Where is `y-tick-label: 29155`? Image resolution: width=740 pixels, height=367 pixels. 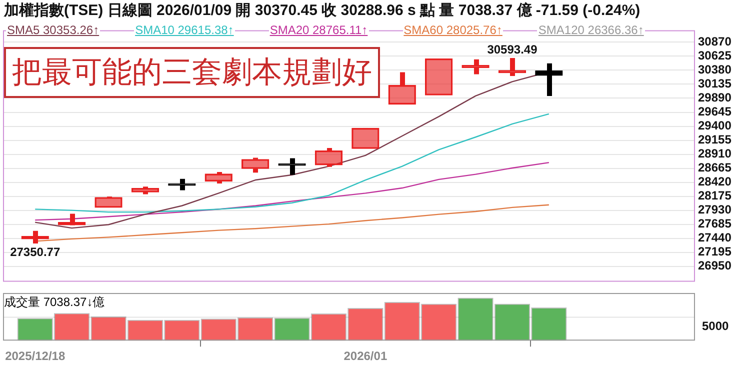
y-tick-label: 29155 is located at coordinates (715, 139).